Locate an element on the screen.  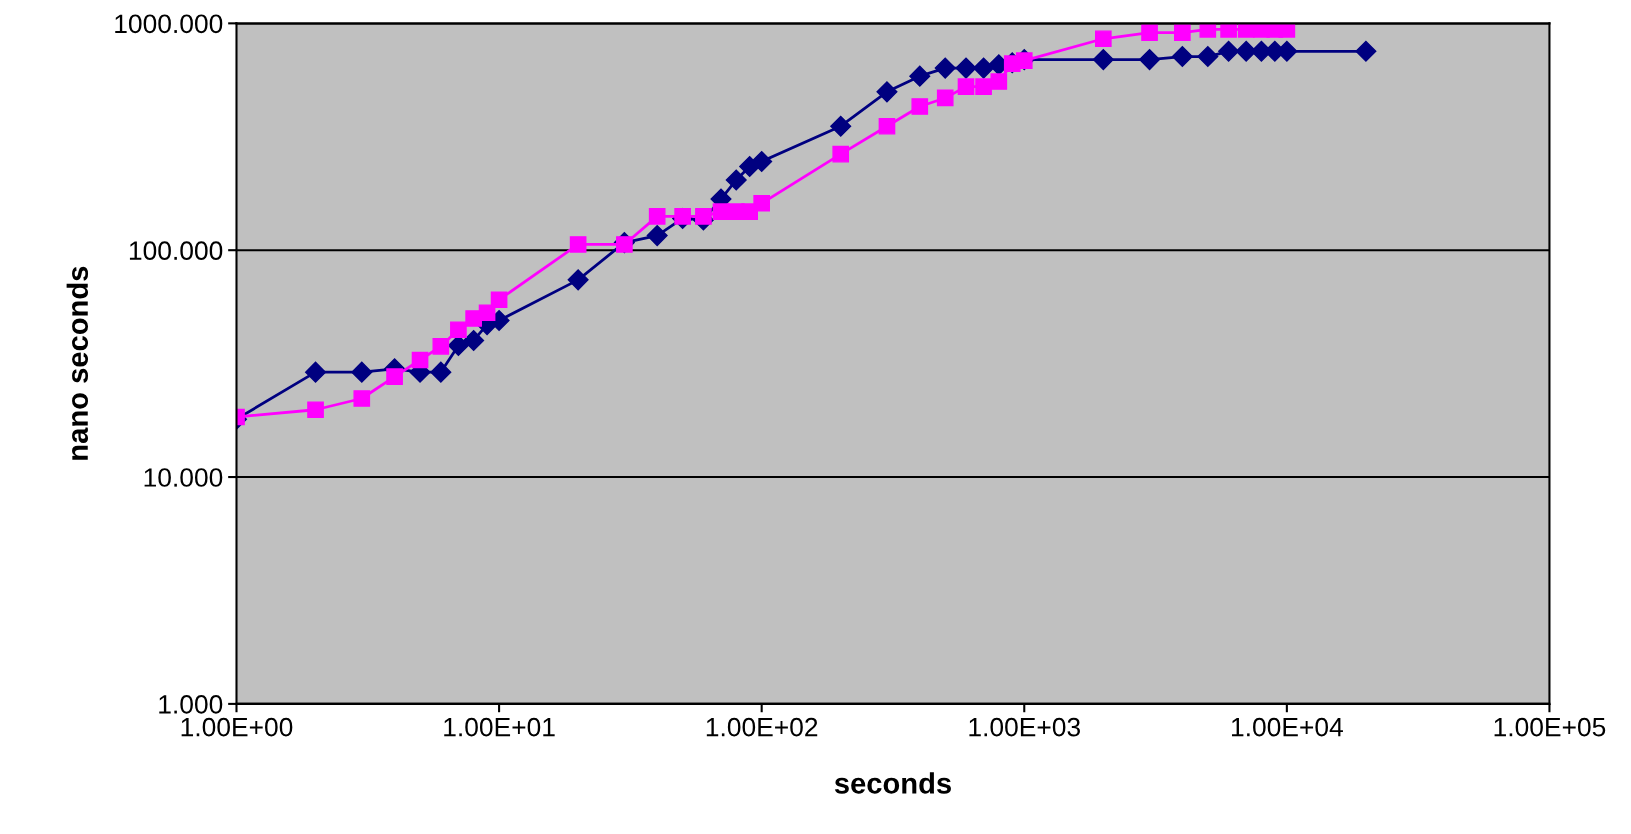
y-tick-label: 100.000 is located at coordinates (176, 251).